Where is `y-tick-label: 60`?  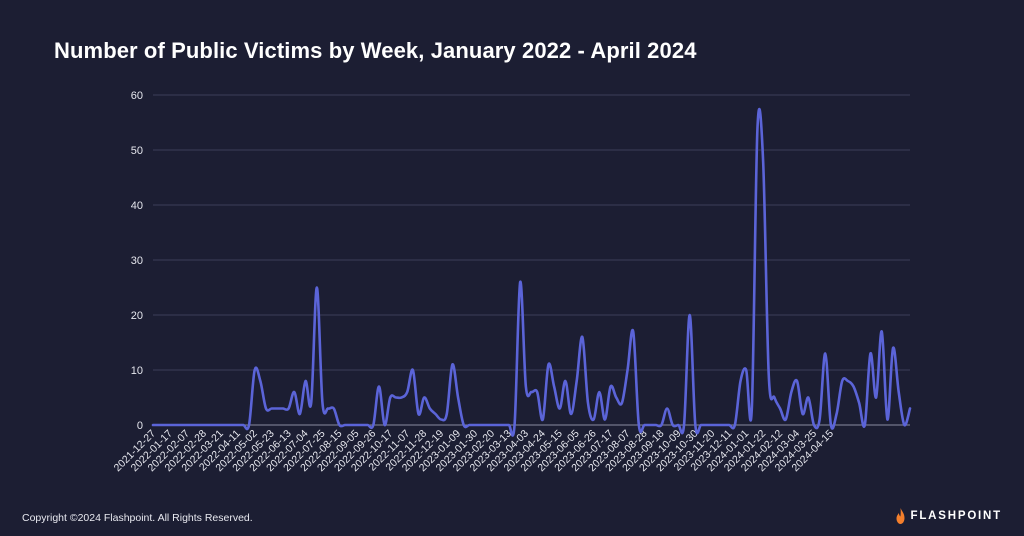 y-tick-label: 60 is located at coordinates (137, 96).